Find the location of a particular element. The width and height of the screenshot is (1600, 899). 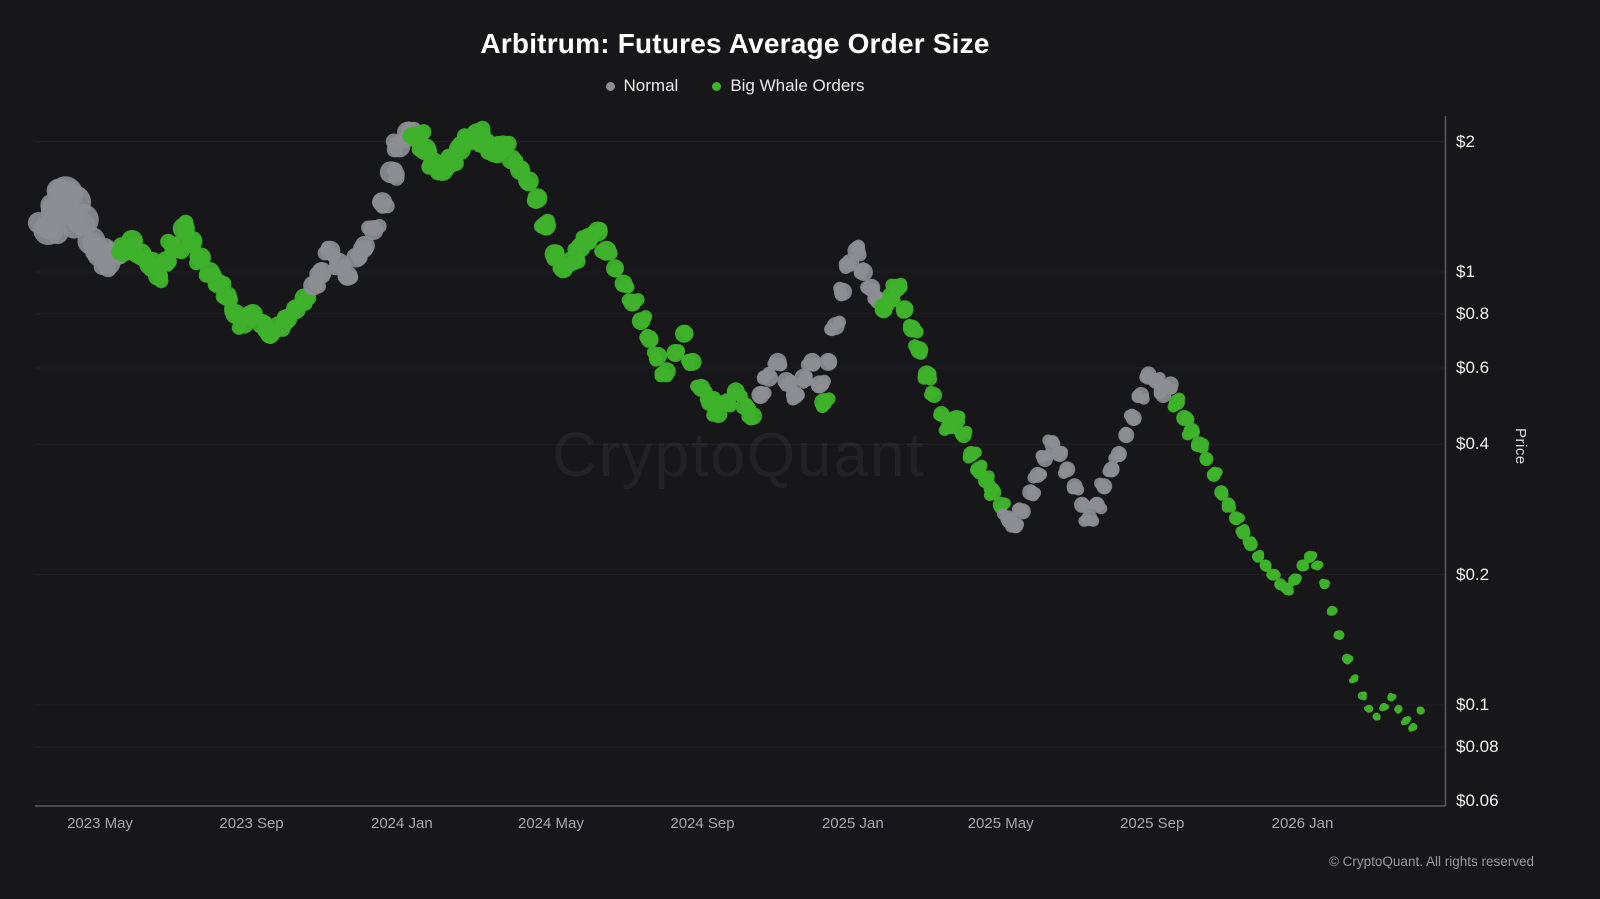

y-tick-label: $2 is located at coordinates (1465, 141).